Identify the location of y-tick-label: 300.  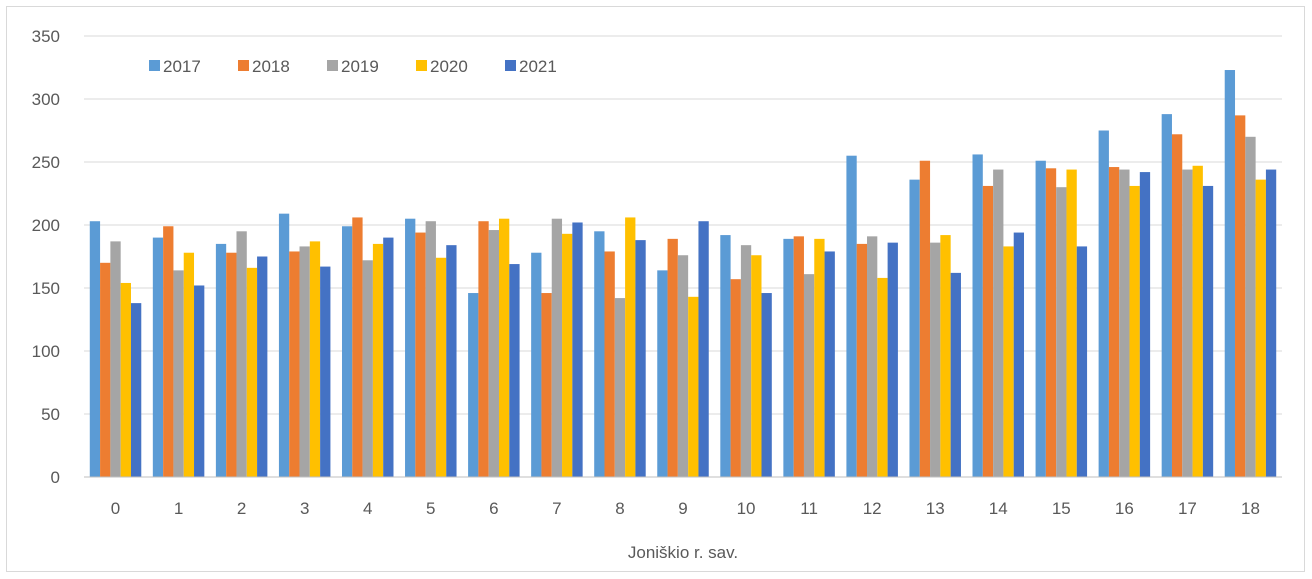
(46, 99).